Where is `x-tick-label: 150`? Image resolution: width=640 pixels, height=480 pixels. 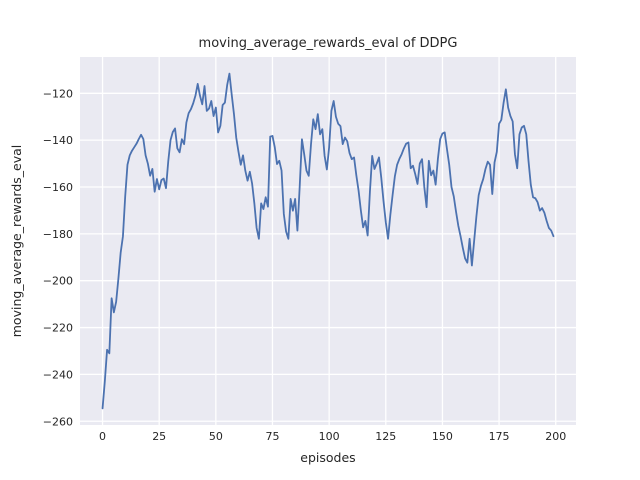 x-tick-label: 150 is located at coordinates (442, 436).